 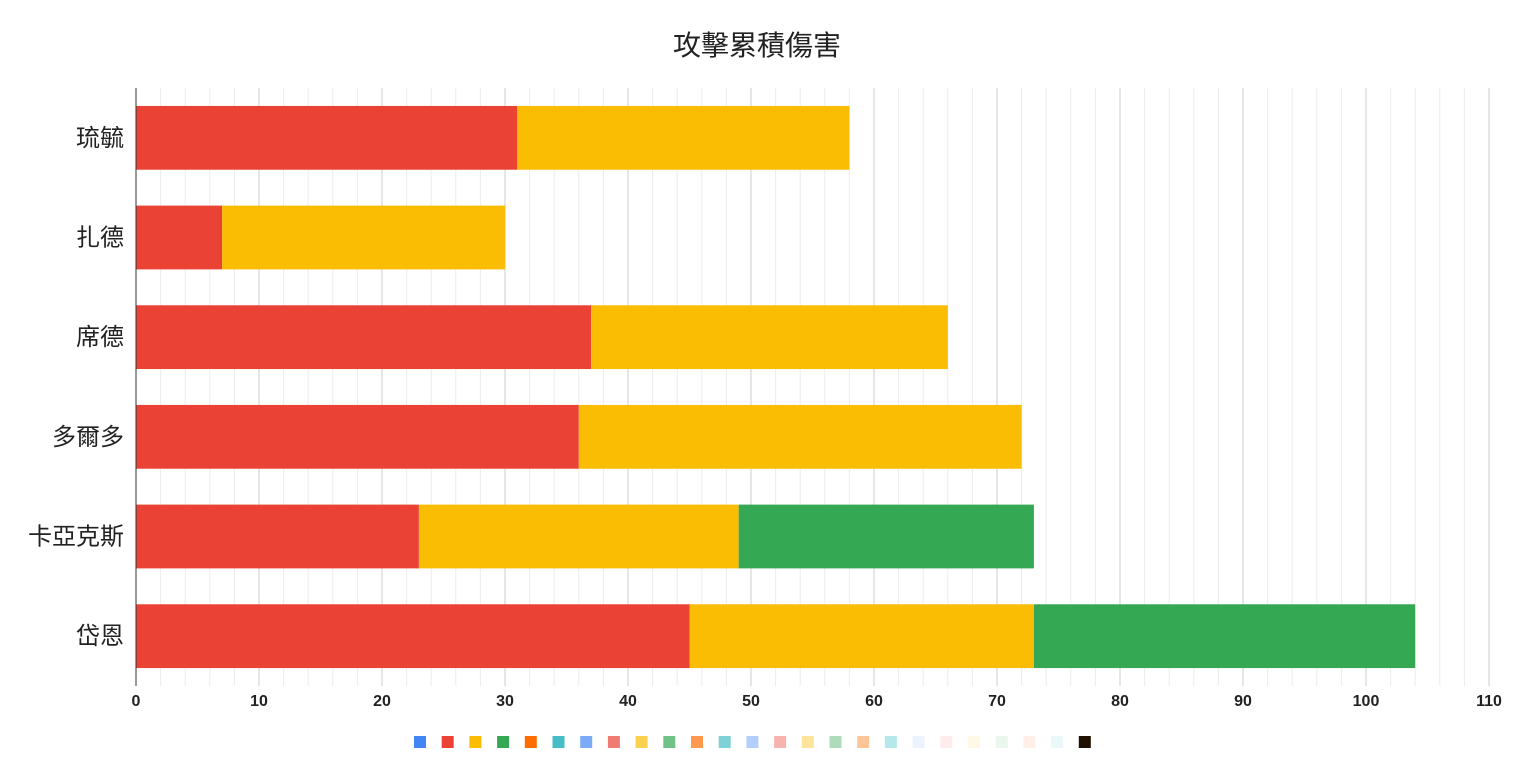 What do you see at coordinates (1120, 701) in the screenshot?
I see `x-tick-label: 80` at bounding box center [1120, 701].